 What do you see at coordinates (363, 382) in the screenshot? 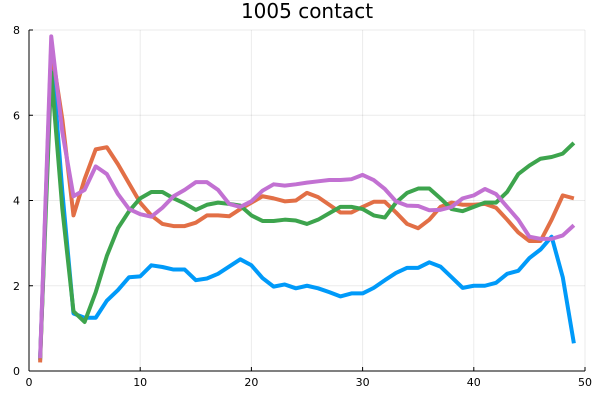
I see `x-tick-label: 30` at bounding box center [363, 382].